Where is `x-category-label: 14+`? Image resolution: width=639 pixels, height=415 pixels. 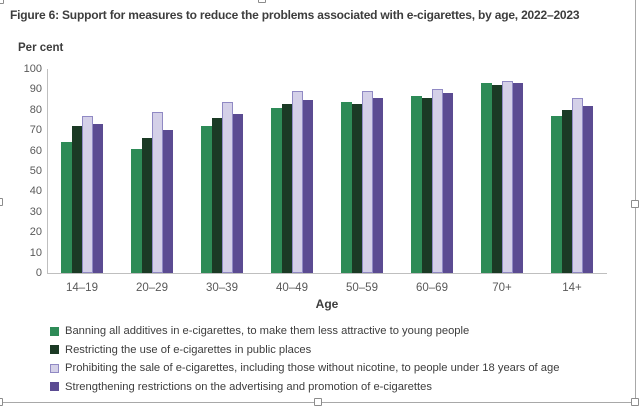
x-category-label: 14+ is located at coordinates (572, 288).